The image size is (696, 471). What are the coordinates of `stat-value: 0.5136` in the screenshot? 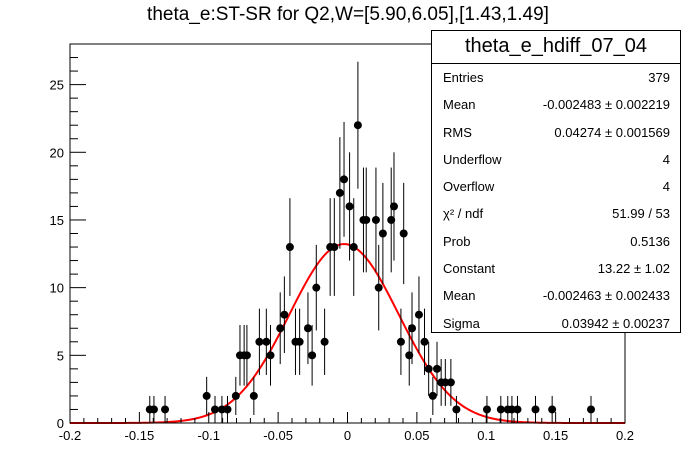 It's located at (650, 241).